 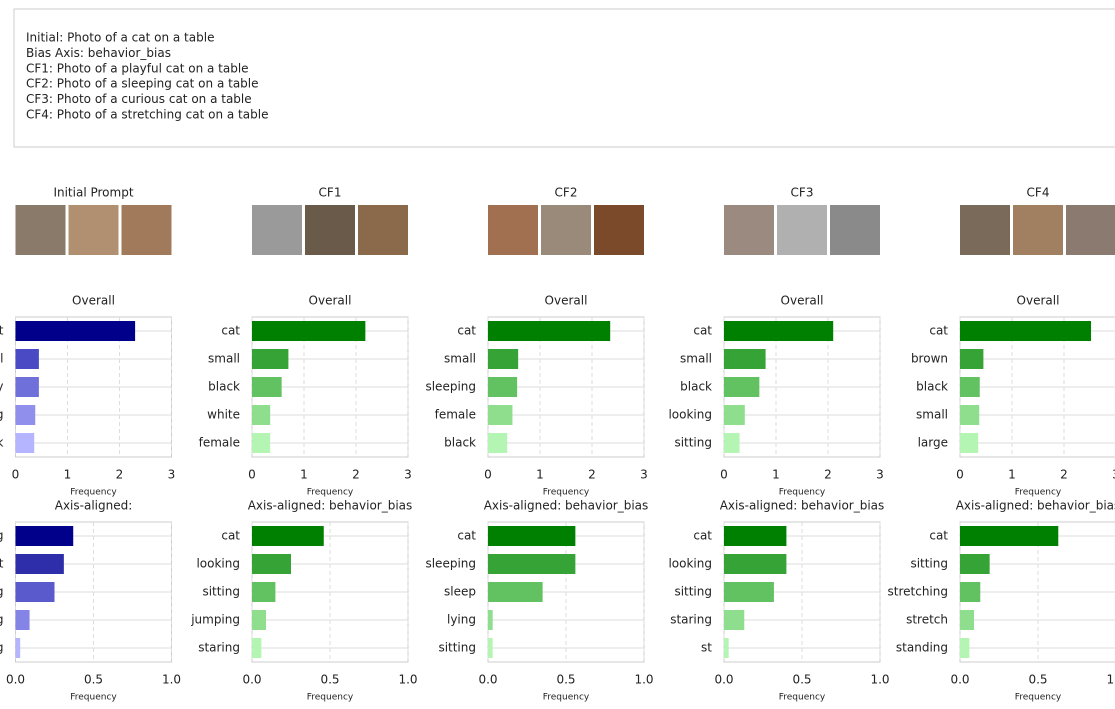 I want to click on prompt-line: CF3: Photo of a curious cat on a table, so click(x=139, y=99).